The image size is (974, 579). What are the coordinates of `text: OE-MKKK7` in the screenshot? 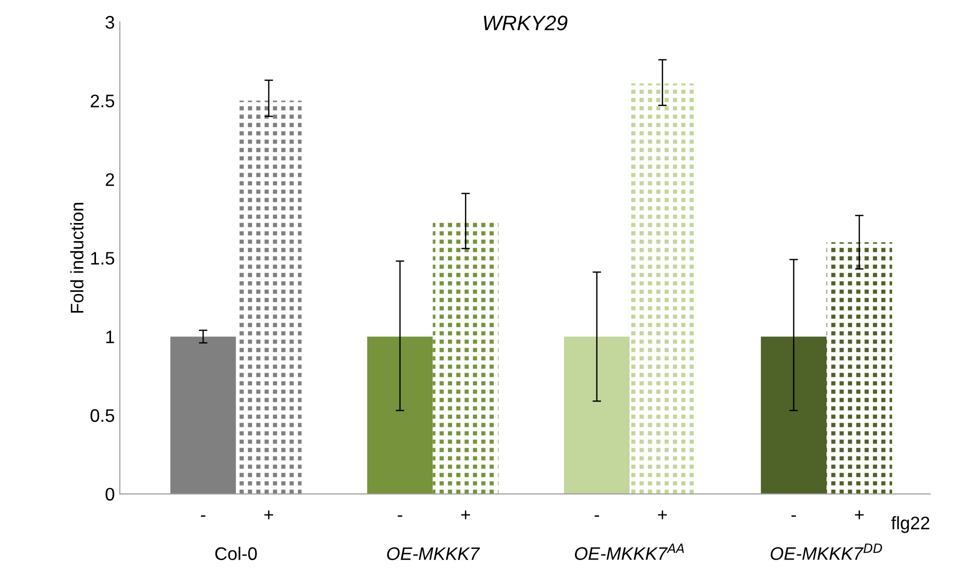 It's located at (433, 553).